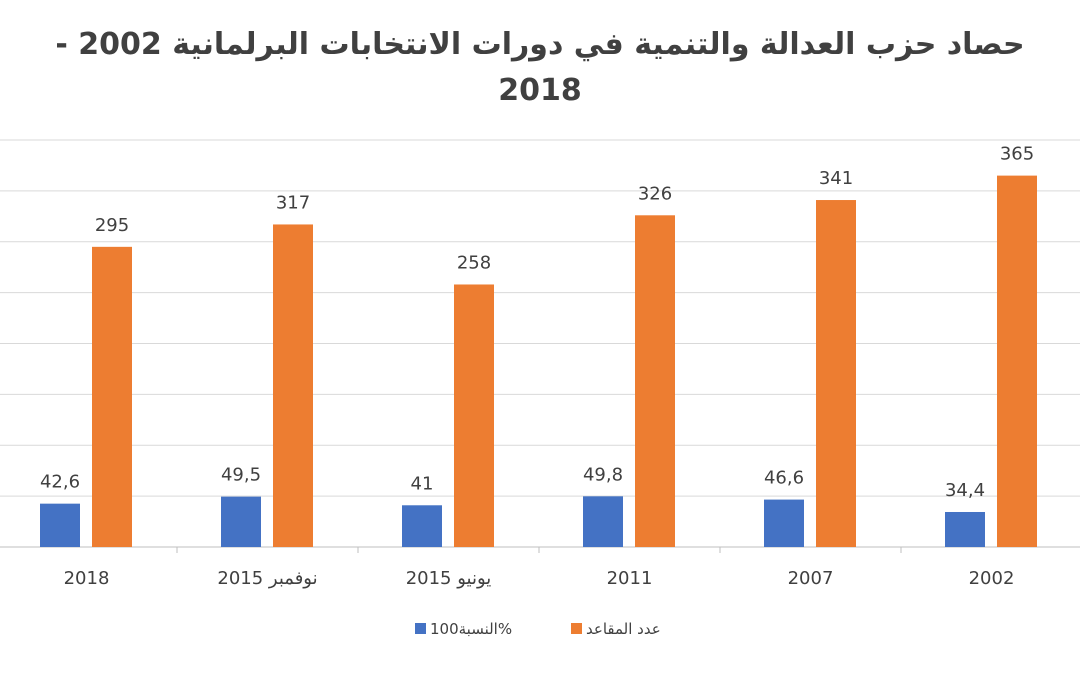 The width and height of the screenshot is (1080, 675). Describe the element at coordinates (655, 193) in the screenshot. I see `data-label: 326` at that location.